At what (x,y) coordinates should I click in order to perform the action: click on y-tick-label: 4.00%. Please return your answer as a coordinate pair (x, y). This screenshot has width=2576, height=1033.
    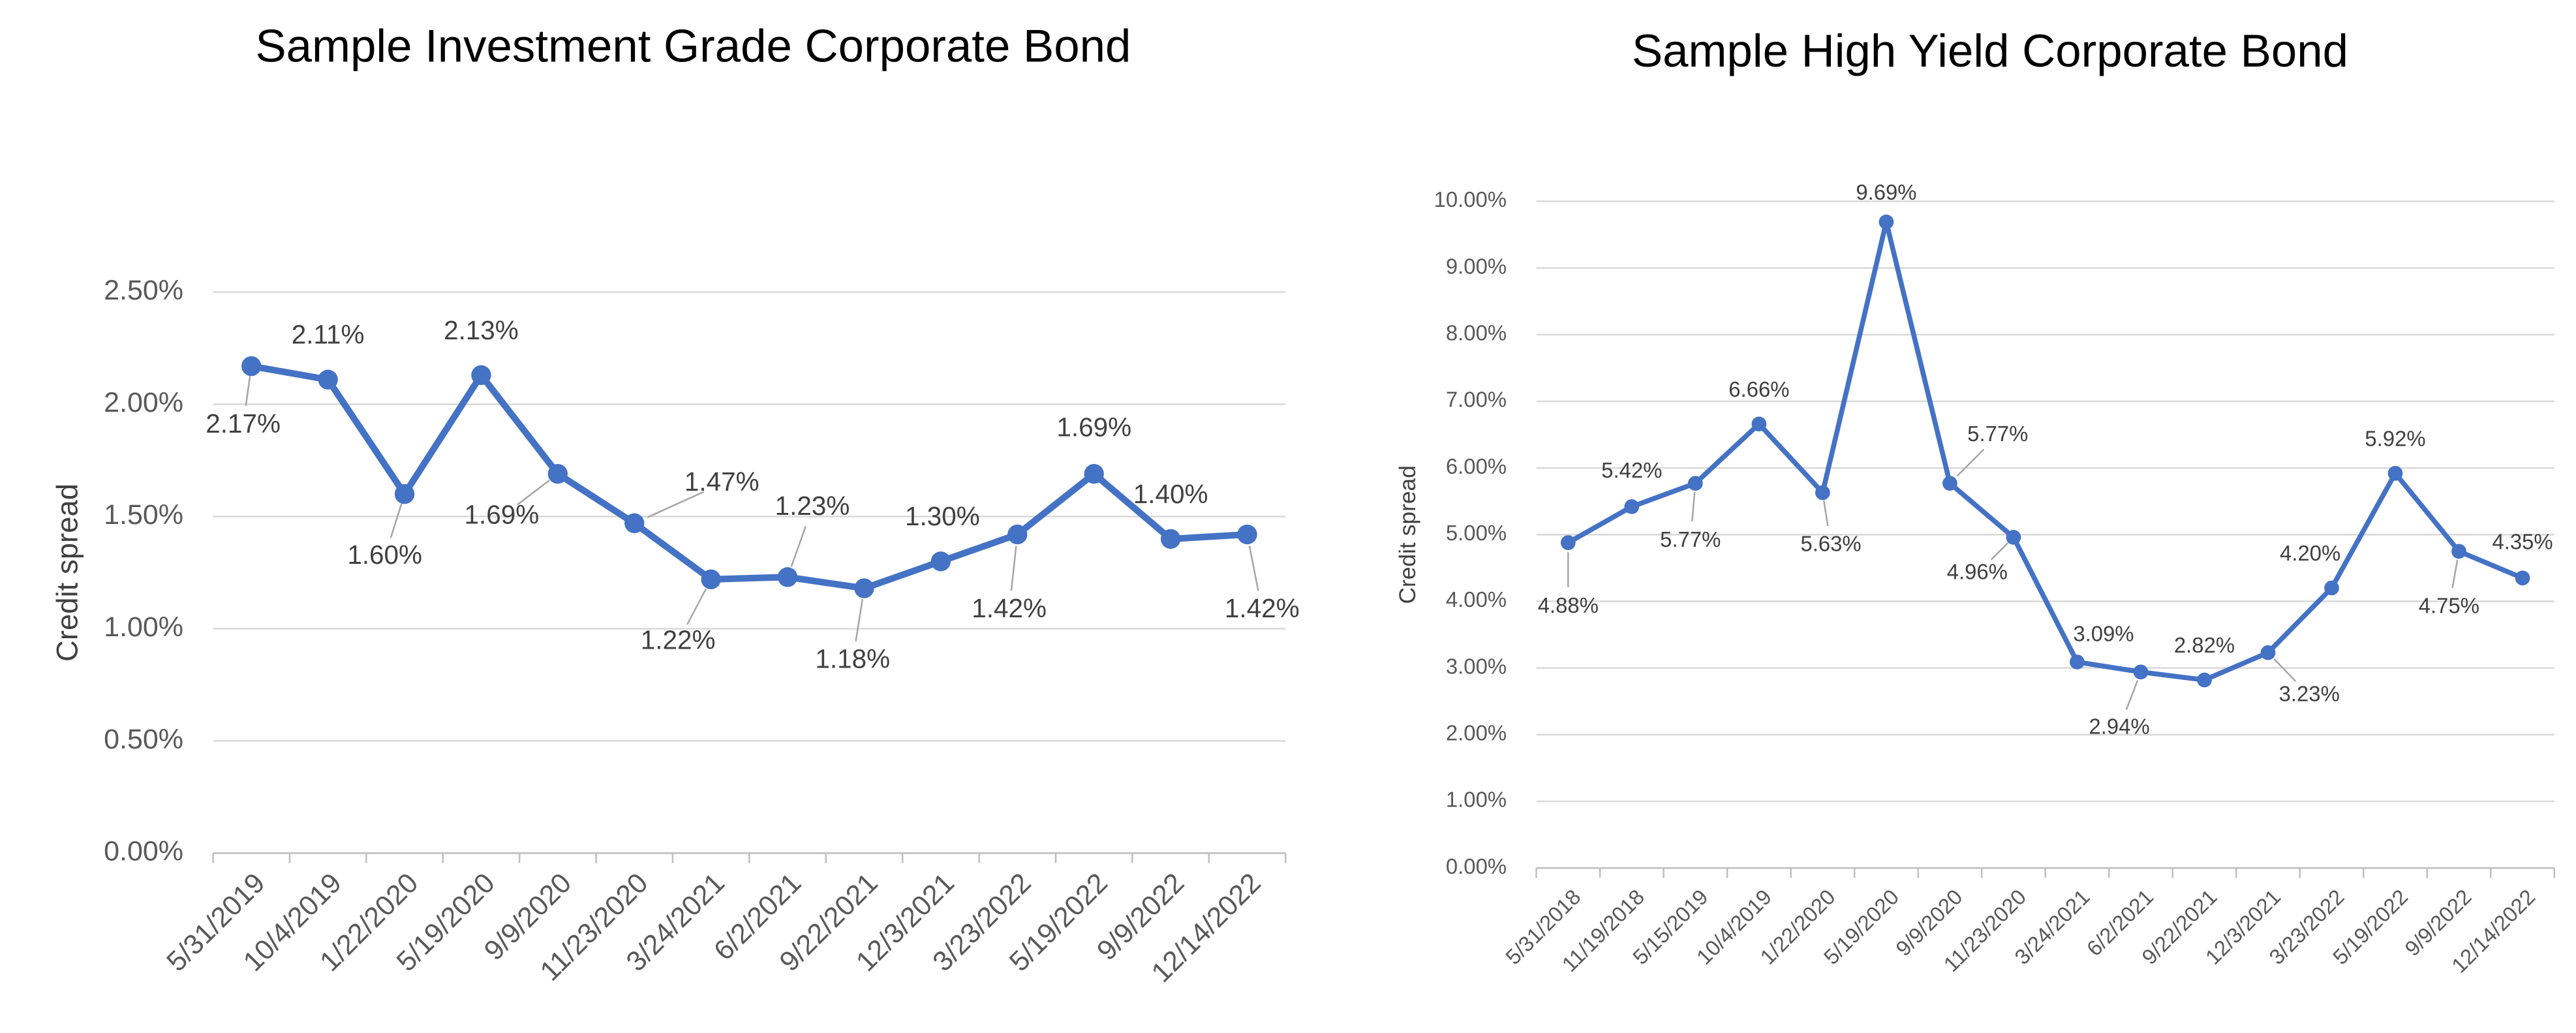
    Looking at the image, I should click on (1476, 599).